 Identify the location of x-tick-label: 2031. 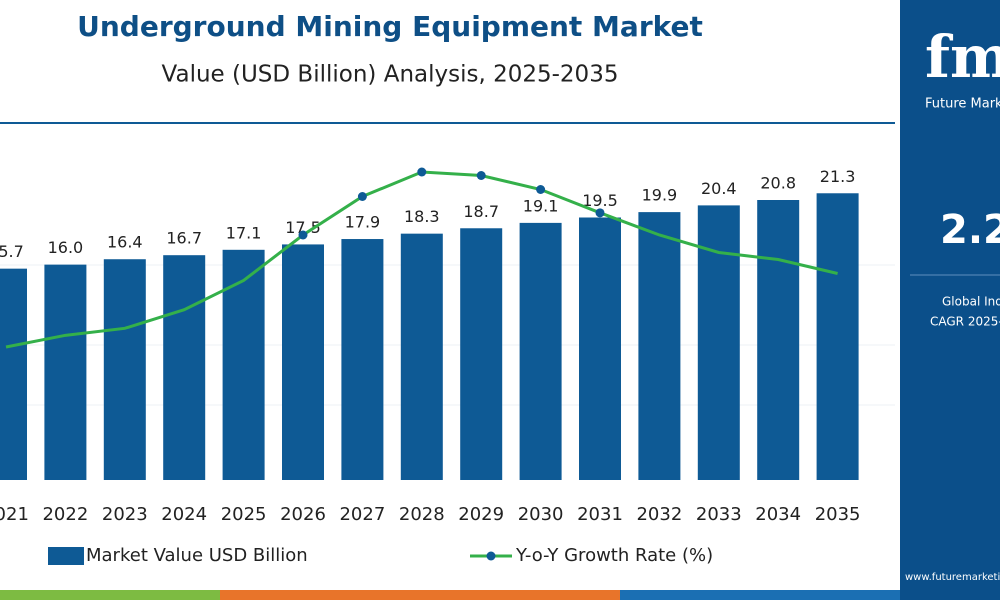
(600, 514).